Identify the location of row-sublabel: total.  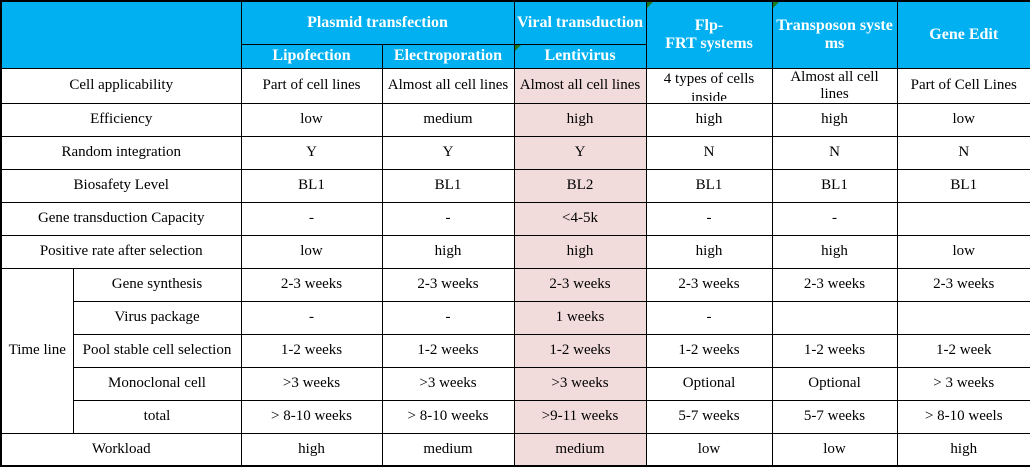
(157, 416).